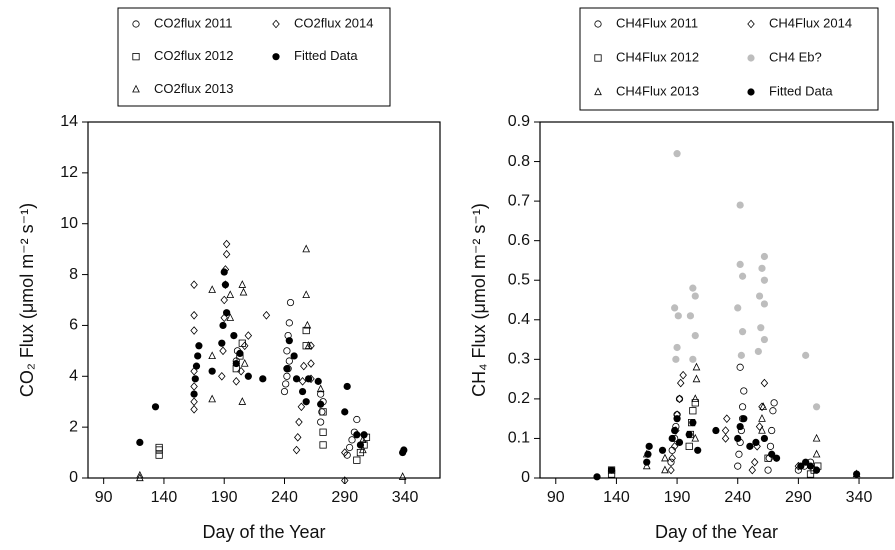  Describe the element at coordinates (224, 497) in the screenshot. I see `x-tick-label: 190` at that location.